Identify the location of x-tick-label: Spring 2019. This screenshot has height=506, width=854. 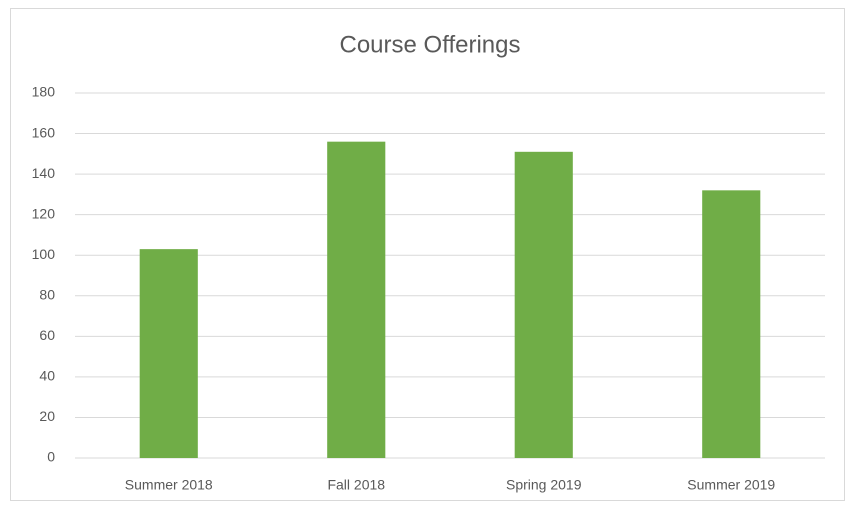
(544, 485).